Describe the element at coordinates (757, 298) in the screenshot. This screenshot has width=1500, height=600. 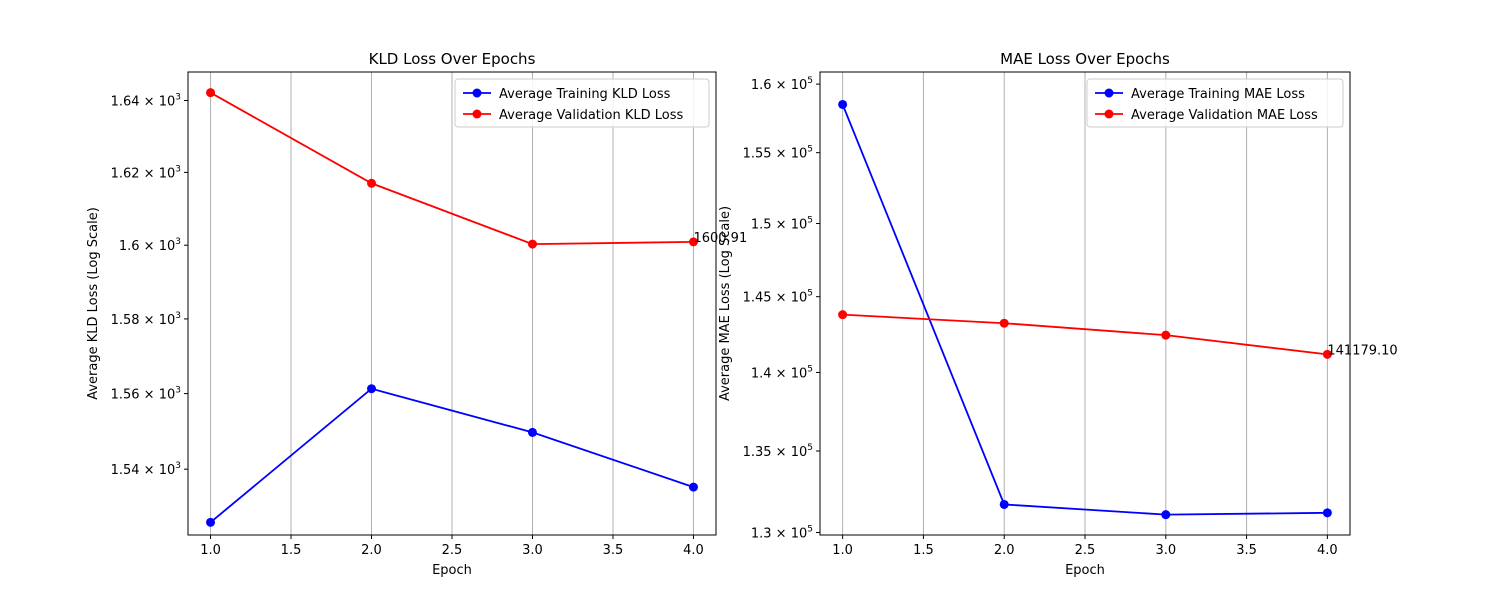
I see `y-tick-mantissa: 1.45` at that location.